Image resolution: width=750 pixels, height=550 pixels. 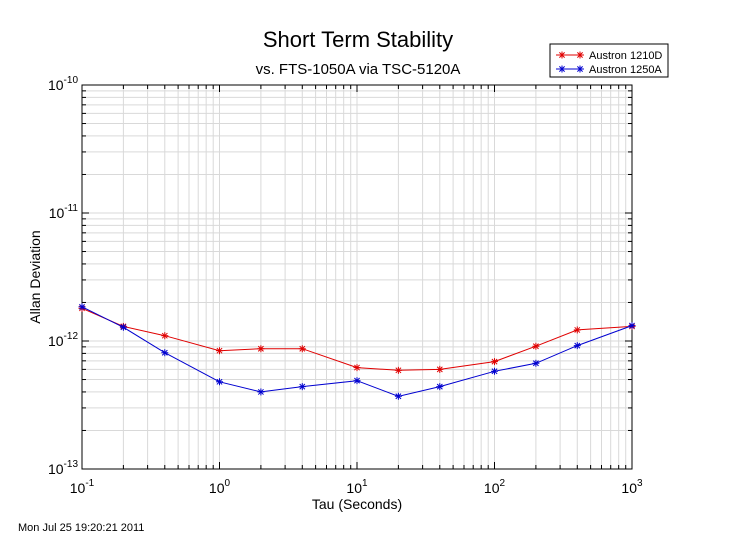 I want to click on x-tick-label-exponent: 0, so click(x=228, y=483).